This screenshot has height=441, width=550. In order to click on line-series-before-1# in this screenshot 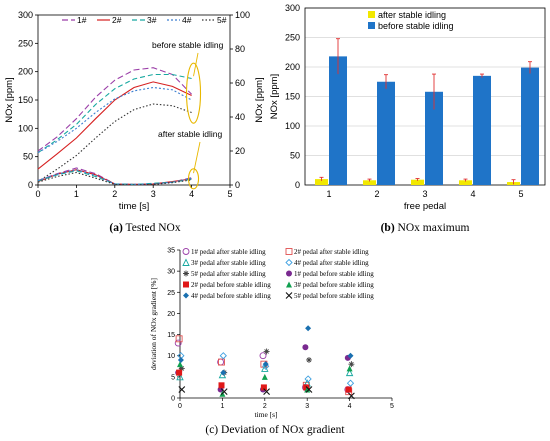, I will do `click(114, 109)`.